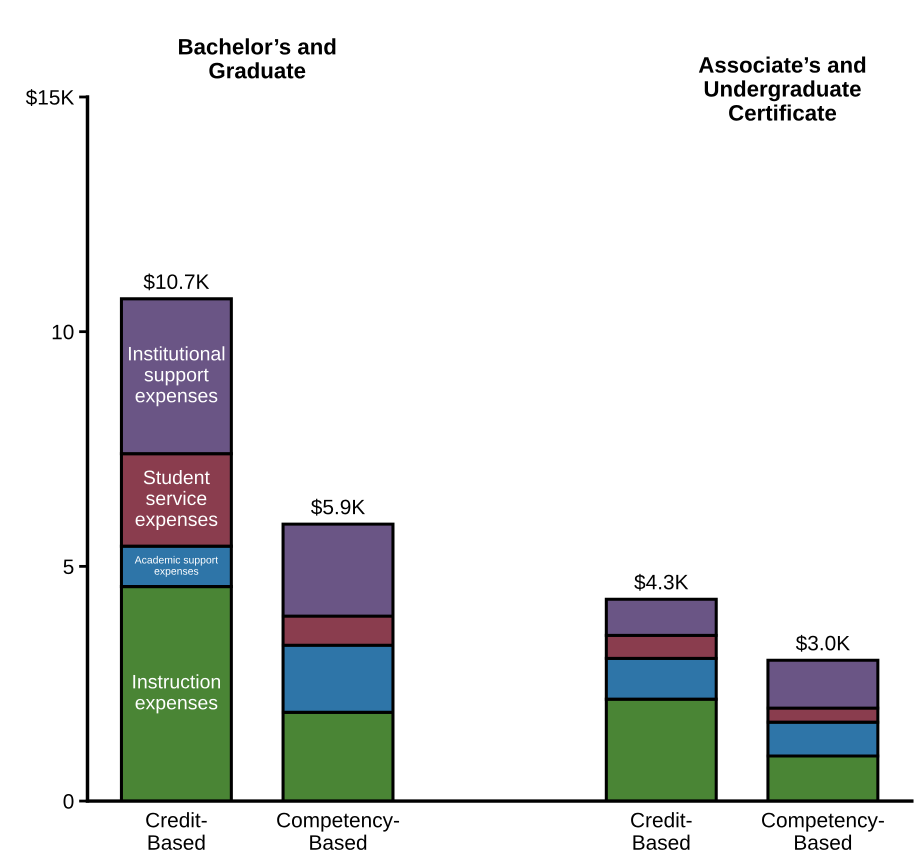  Describe the element at coordinates (63, 332) in the screenshot. I see `y-tick-label: 10` at that location.